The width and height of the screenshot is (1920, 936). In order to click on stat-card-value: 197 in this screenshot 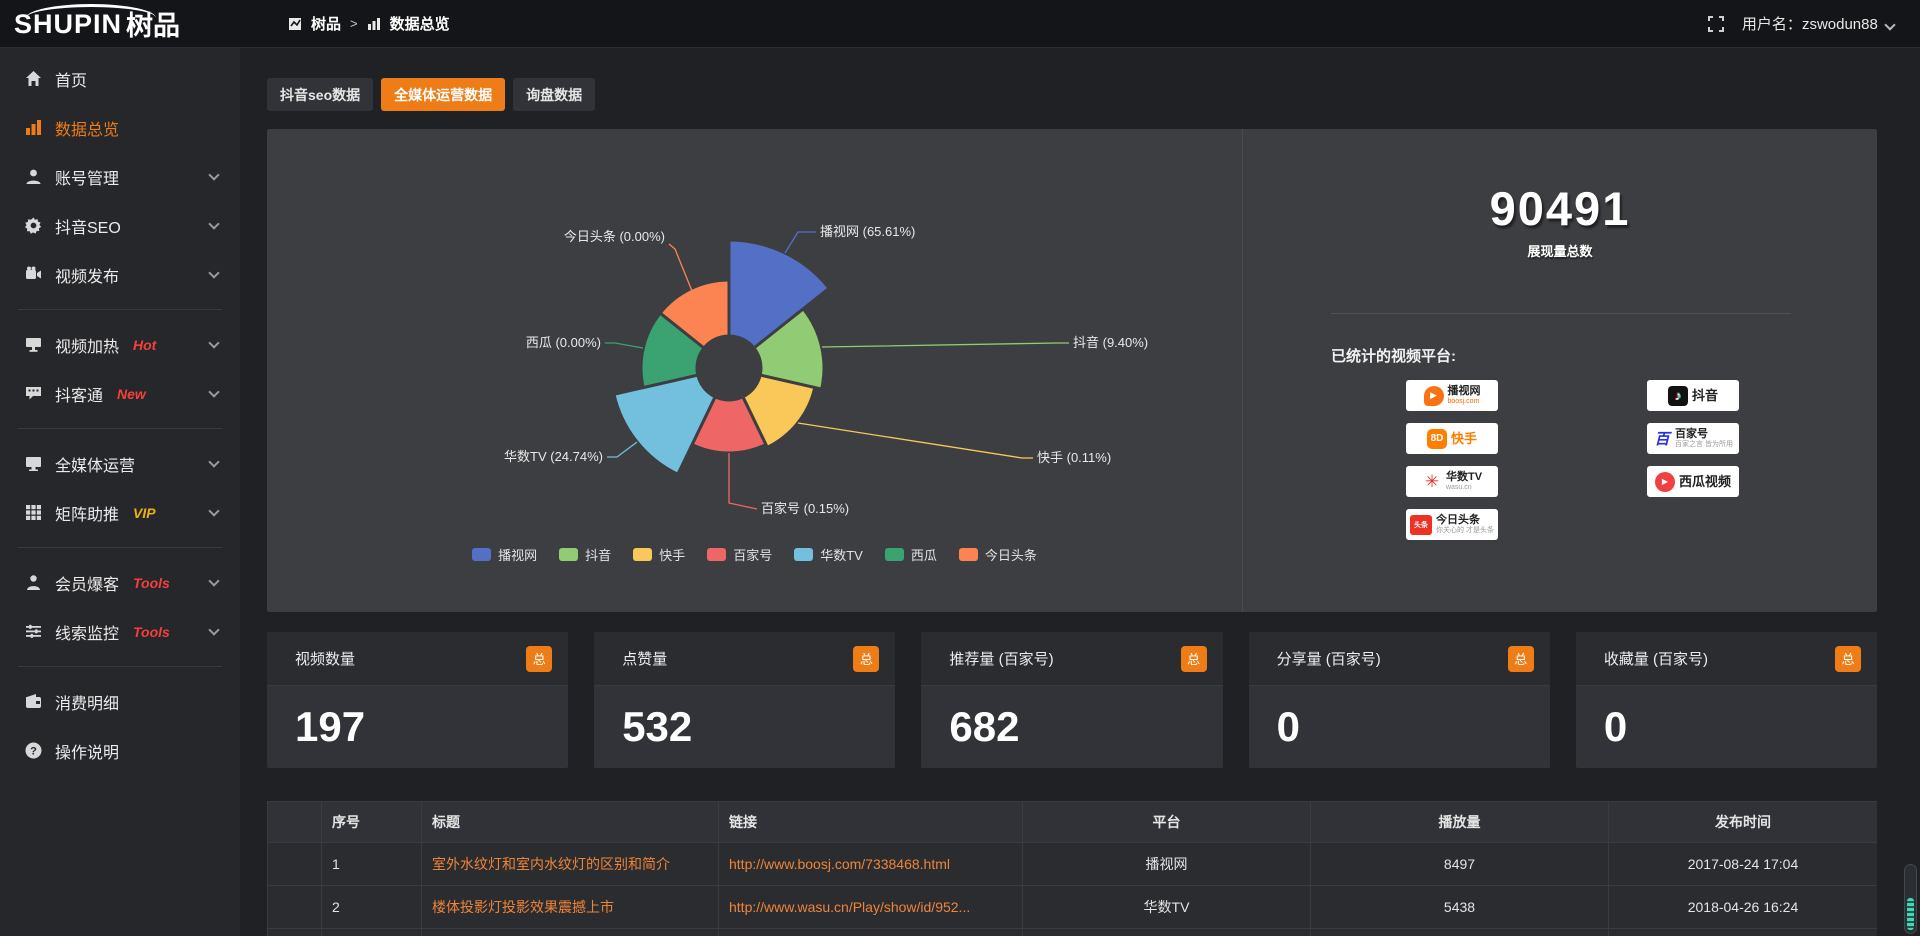, I will do `click(330, 726)`.